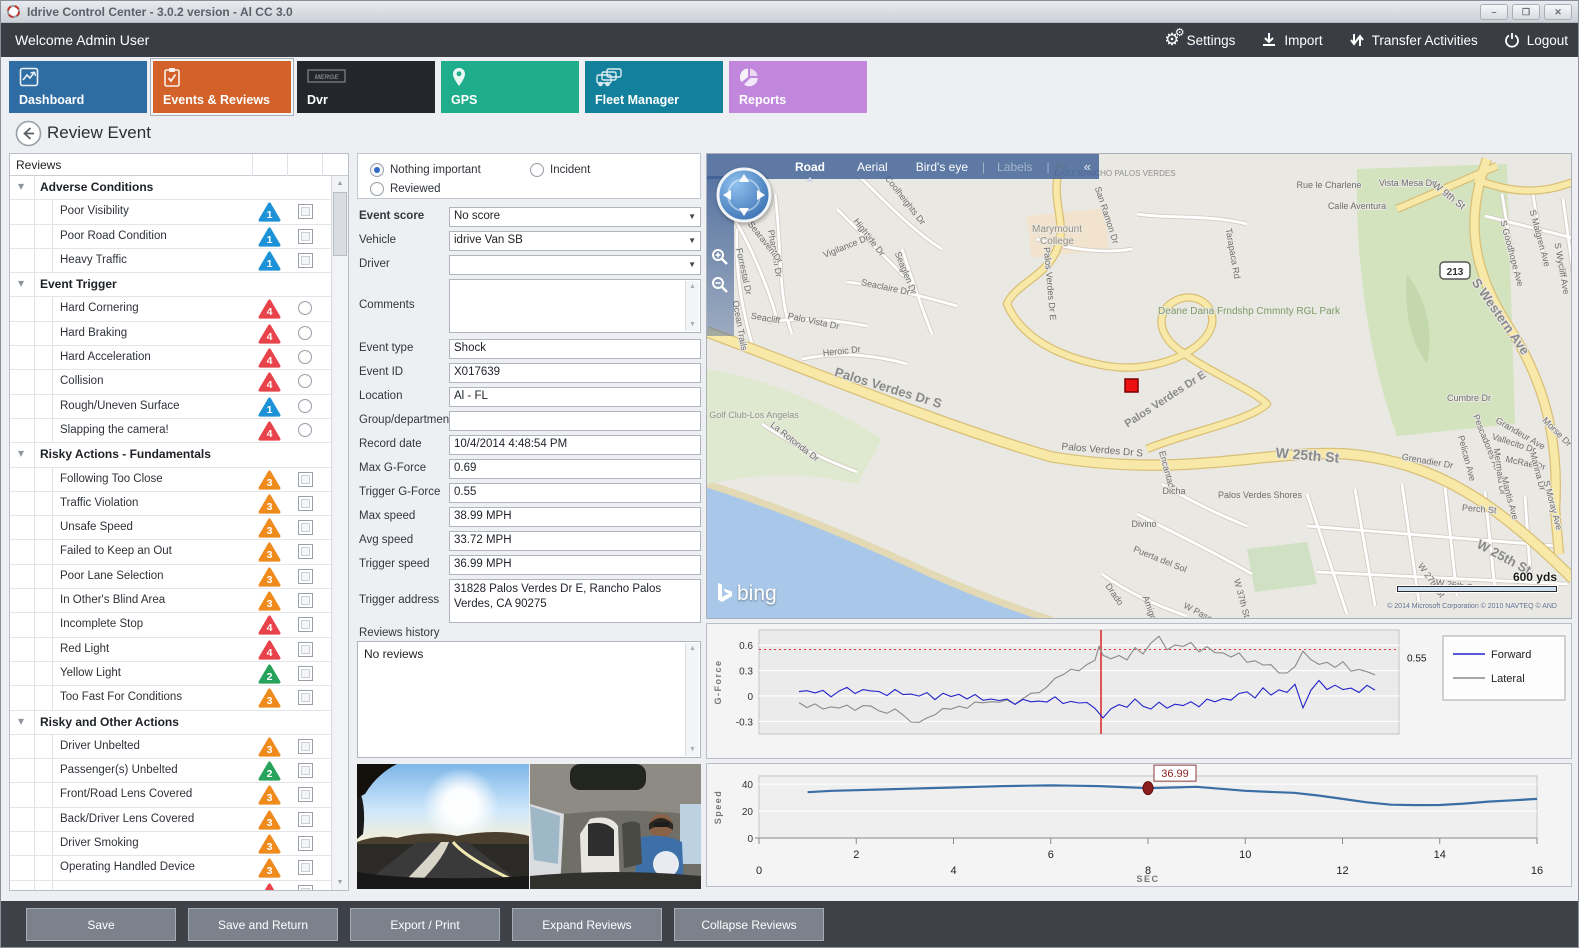 This screenshot has width=1579, height=948. Describe the element at coordinates (179, 431) in the screenshot. I see `review-item-row: Slapping the camera! 4` at that location.